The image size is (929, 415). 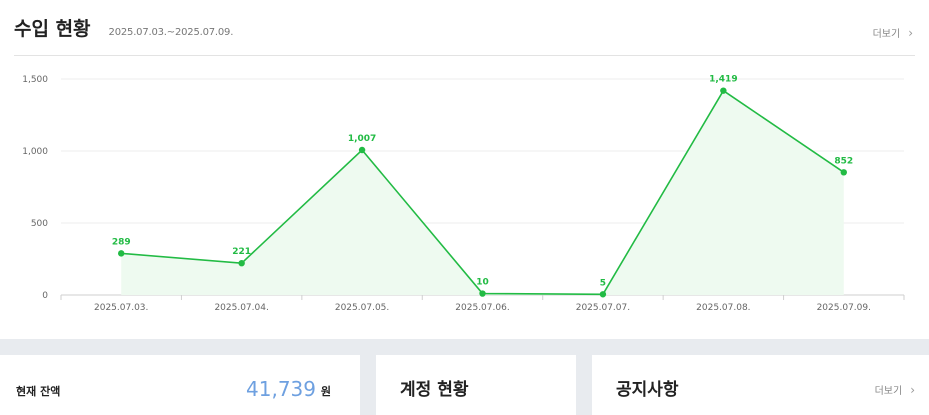 What do you see at coordinates (121, 242) in the screenshot?
I see `data-label: 289` at bounding box center [121, 242].